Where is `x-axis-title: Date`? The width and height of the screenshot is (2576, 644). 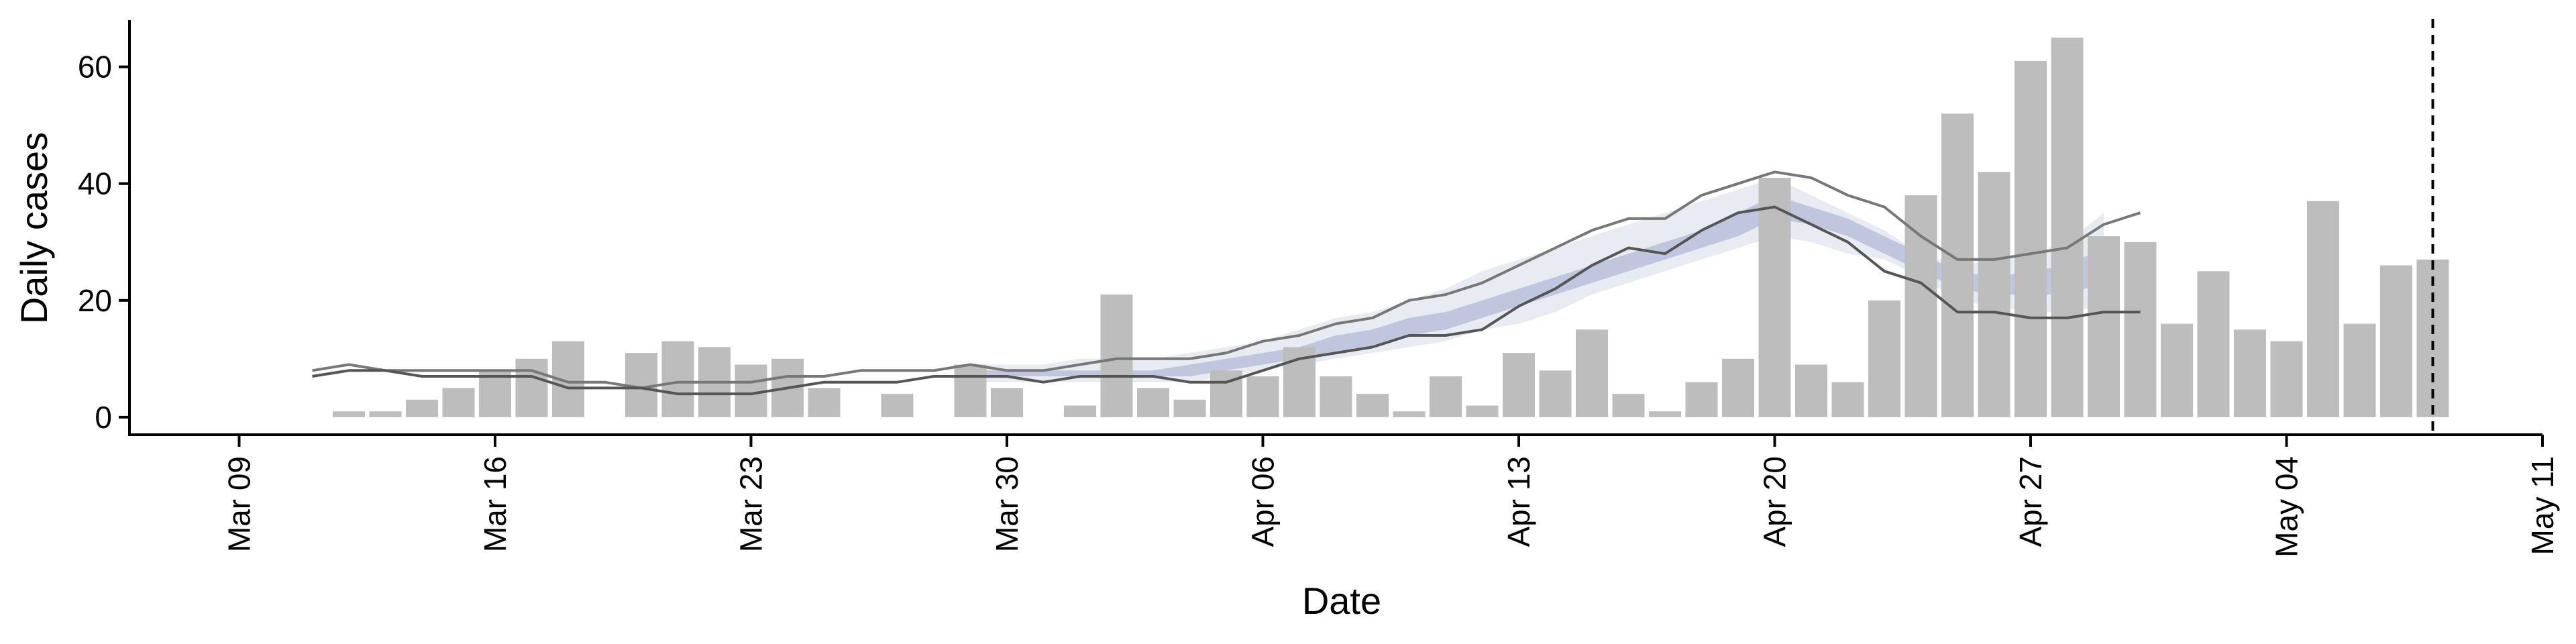
x-axis-title: Date is located at coordinates (1341, 601).